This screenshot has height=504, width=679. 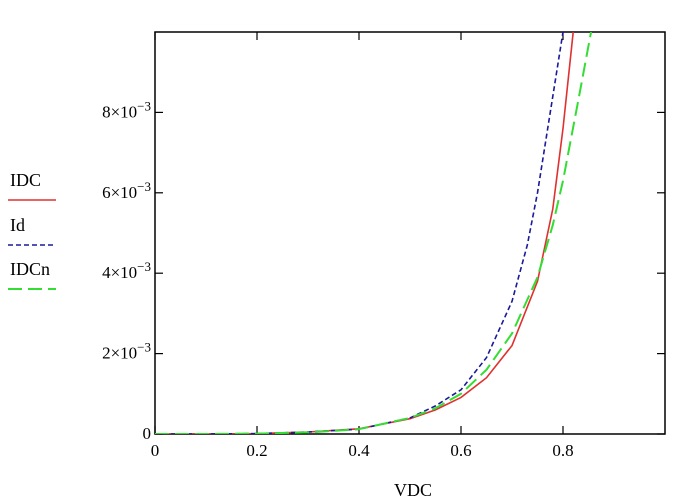 I want to click on y-tick-label: 4×10⁻³, so click(x=126, y=270).